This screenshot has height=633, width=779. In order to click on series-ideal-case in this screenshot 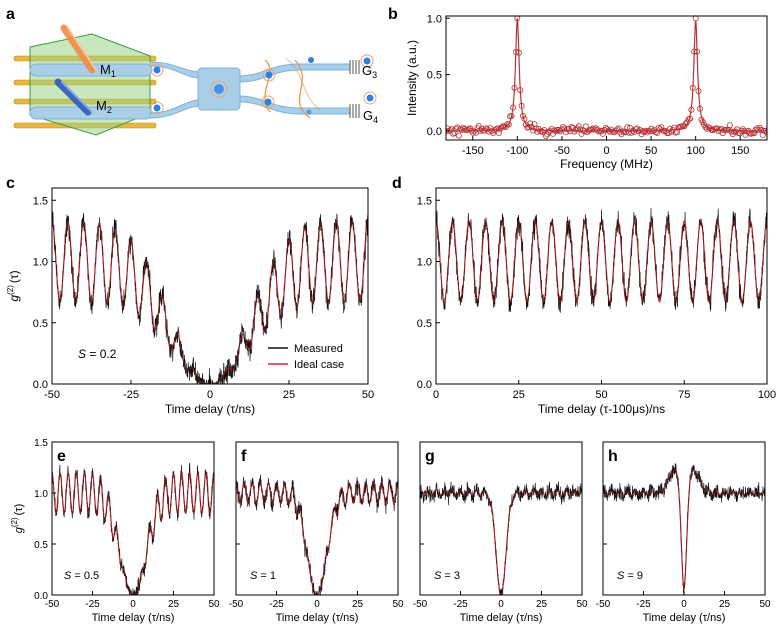, I will do `click(601, 261)`.